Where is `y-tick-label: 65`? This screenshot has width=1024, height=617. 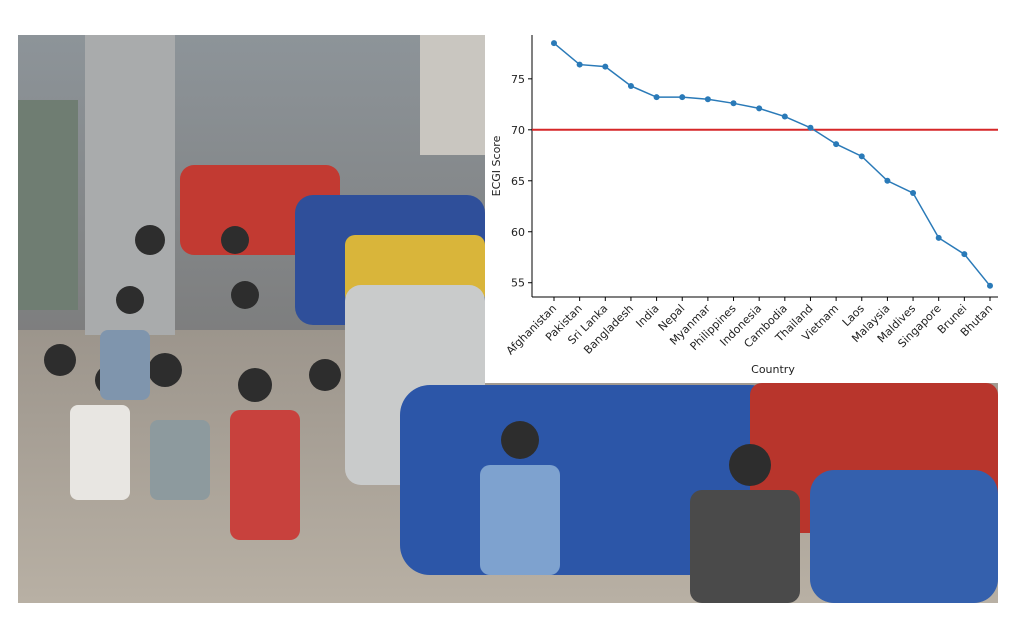
y-tick-label: 65 is located at coordinates (518, 181).